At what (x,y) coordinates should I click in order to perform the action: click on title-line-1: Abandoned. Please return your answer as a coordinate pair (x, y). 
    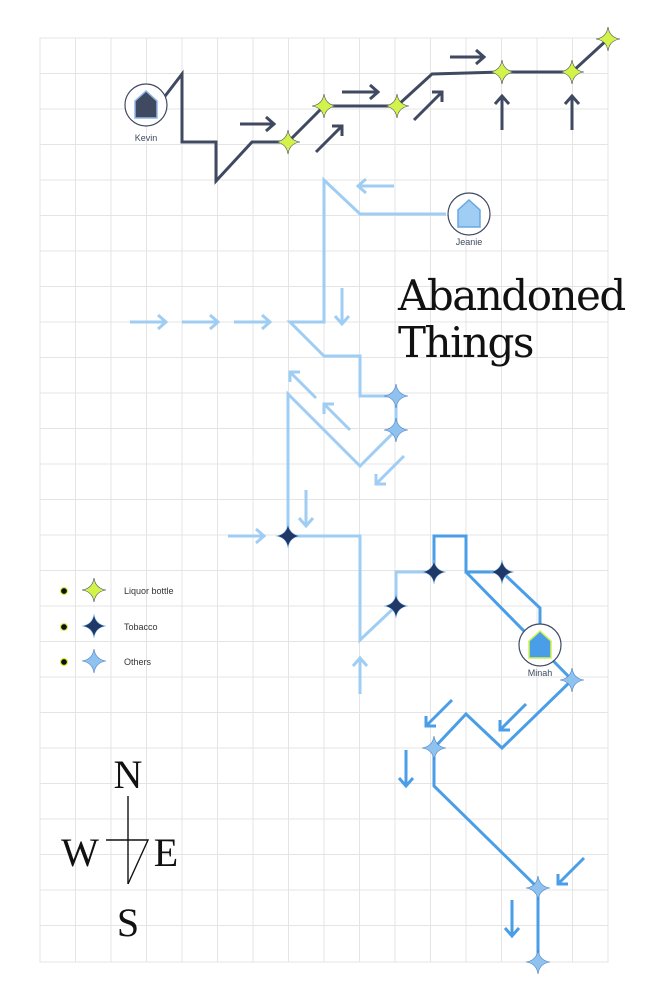
    Looking at the image, I should click on (511, 295).